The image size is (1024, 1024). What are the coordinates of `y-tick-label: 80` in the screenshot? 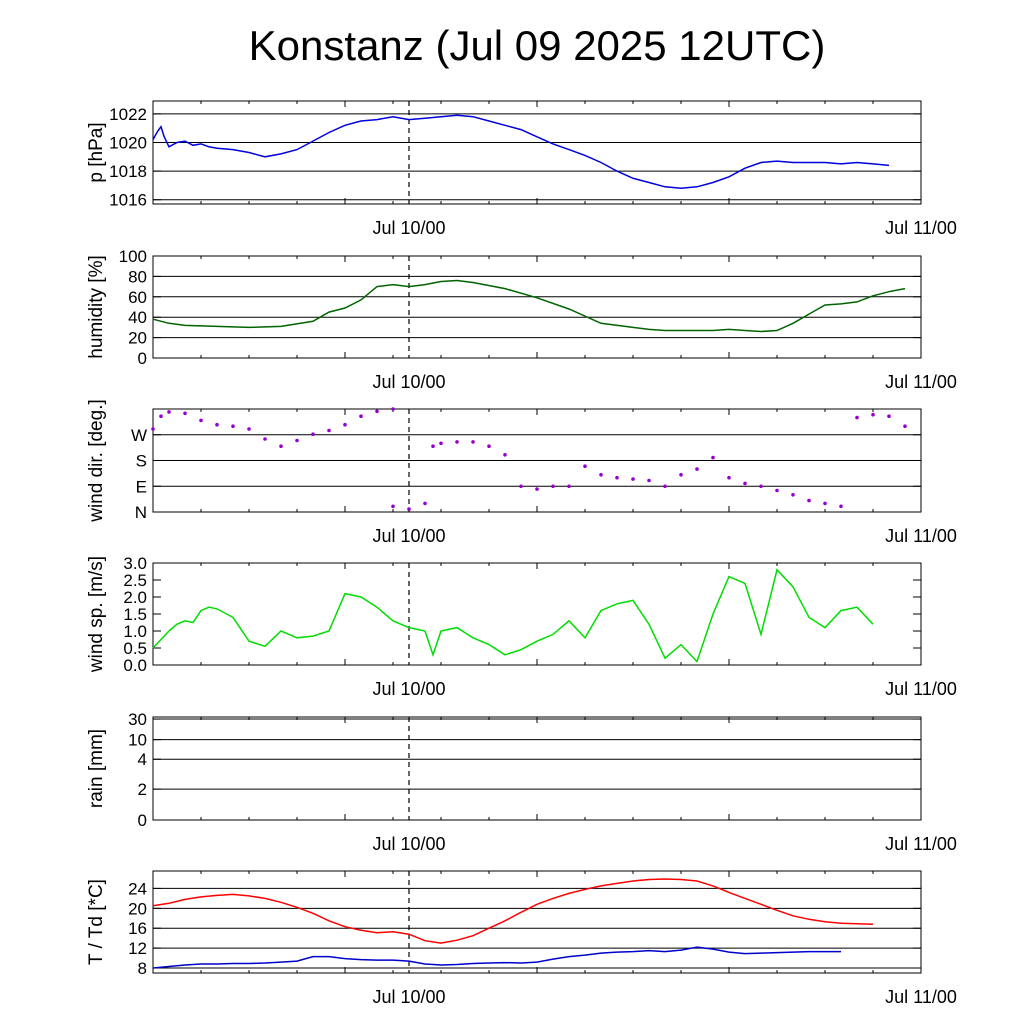 It's located at (137, 276).